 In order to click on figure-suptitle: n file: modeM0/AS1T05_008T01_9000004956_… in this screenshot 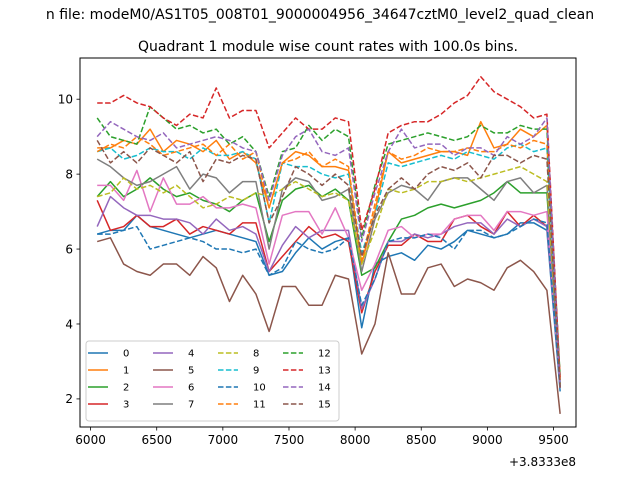, I will do `click(320, 15)`.